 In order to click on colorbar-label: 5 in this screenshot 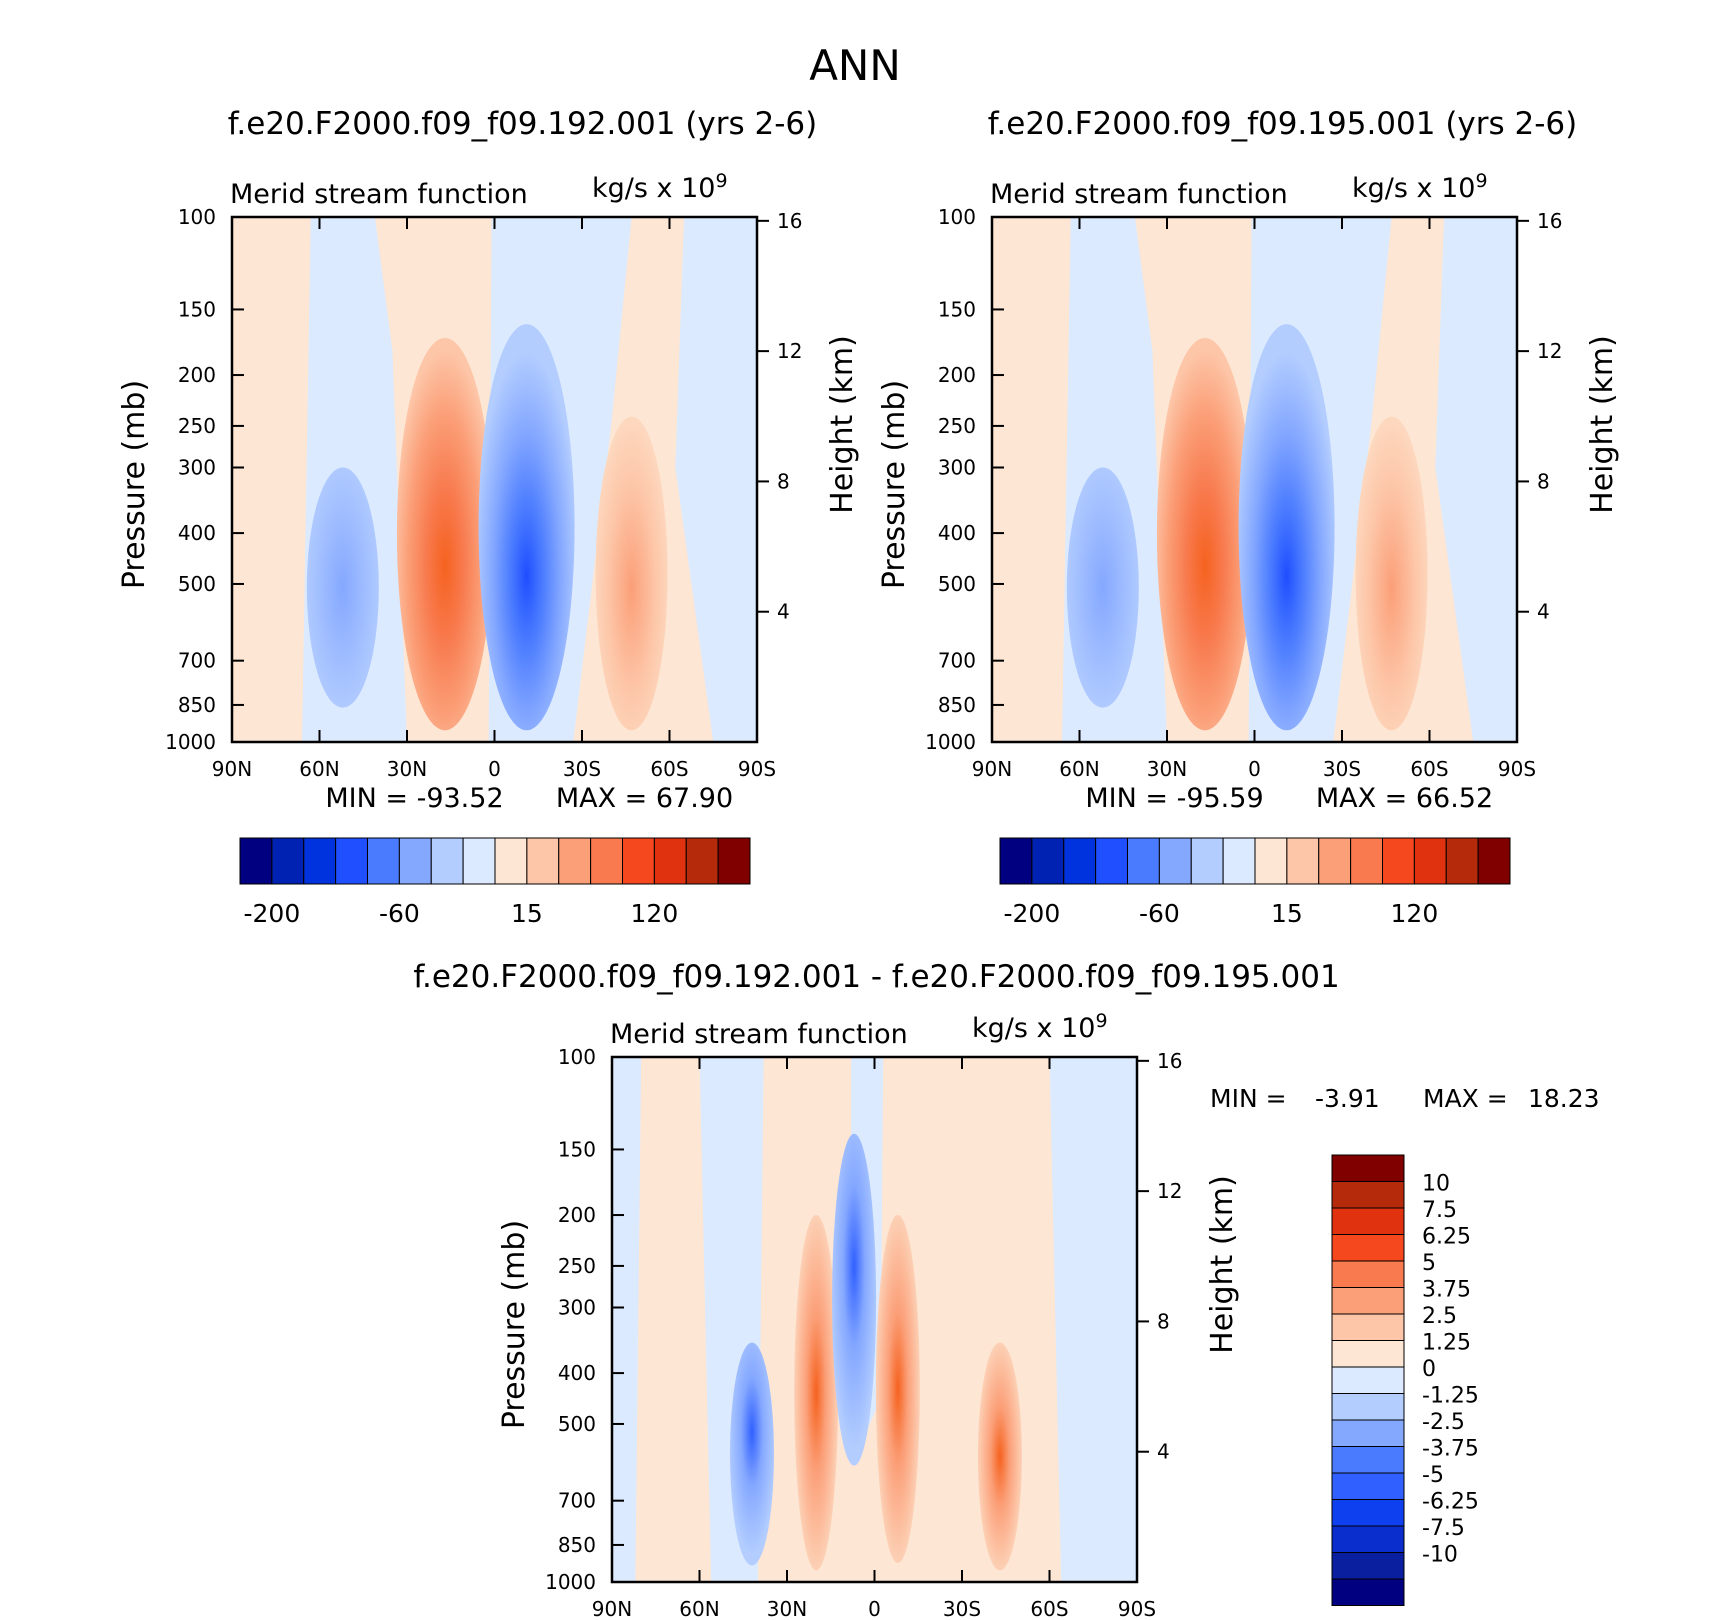, I will do `click(1429, 1263)`.